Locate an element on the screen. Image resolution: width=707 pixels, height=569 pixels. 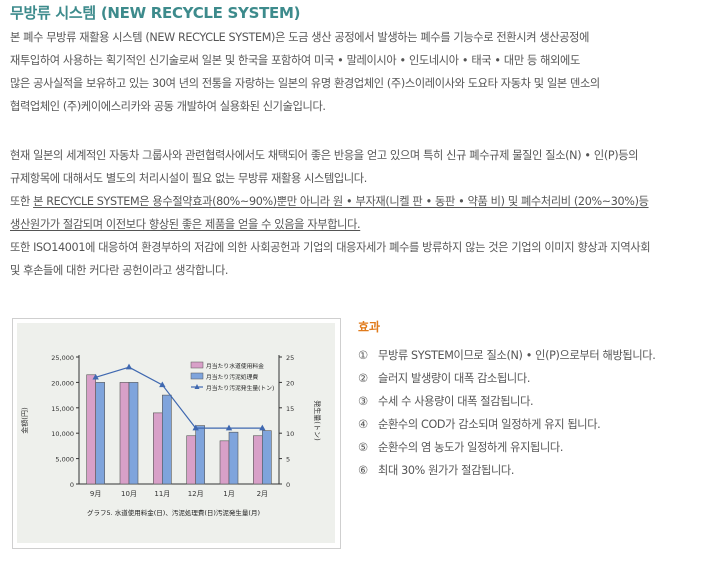
y-tick-label: 20,000 is located at coordinates (62, 383).